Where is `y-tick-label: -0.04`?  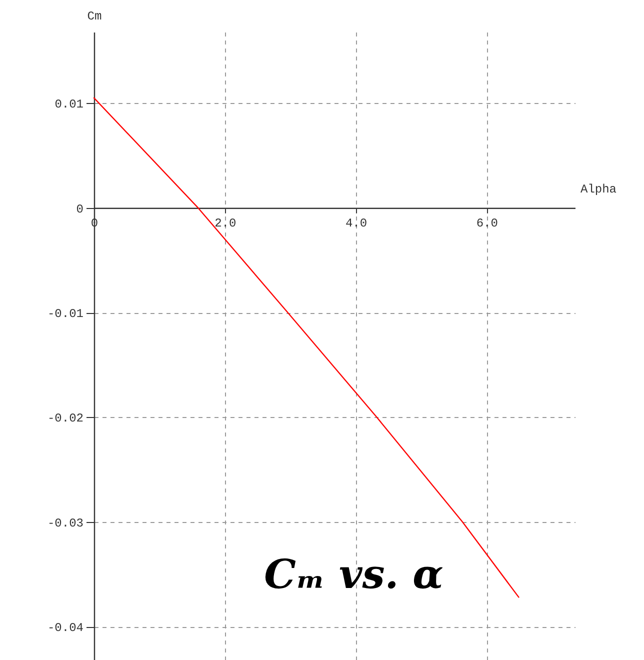
y-tick-label: -0.04 is located at coordinates (65, 628).